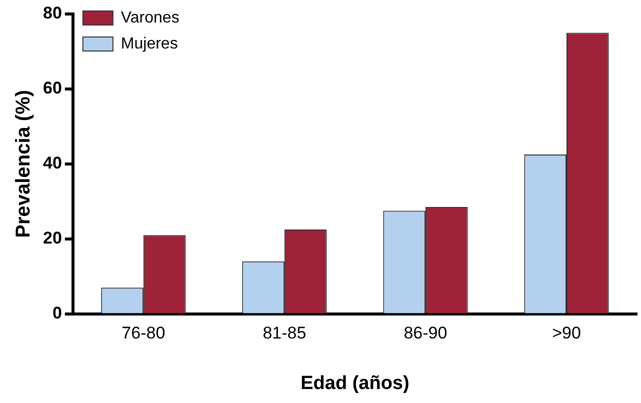 The image size is (641, 403). Describe the element at coordinates (284, 333) in the screenshot. I see `x-tick-label: 81-85` at that location.